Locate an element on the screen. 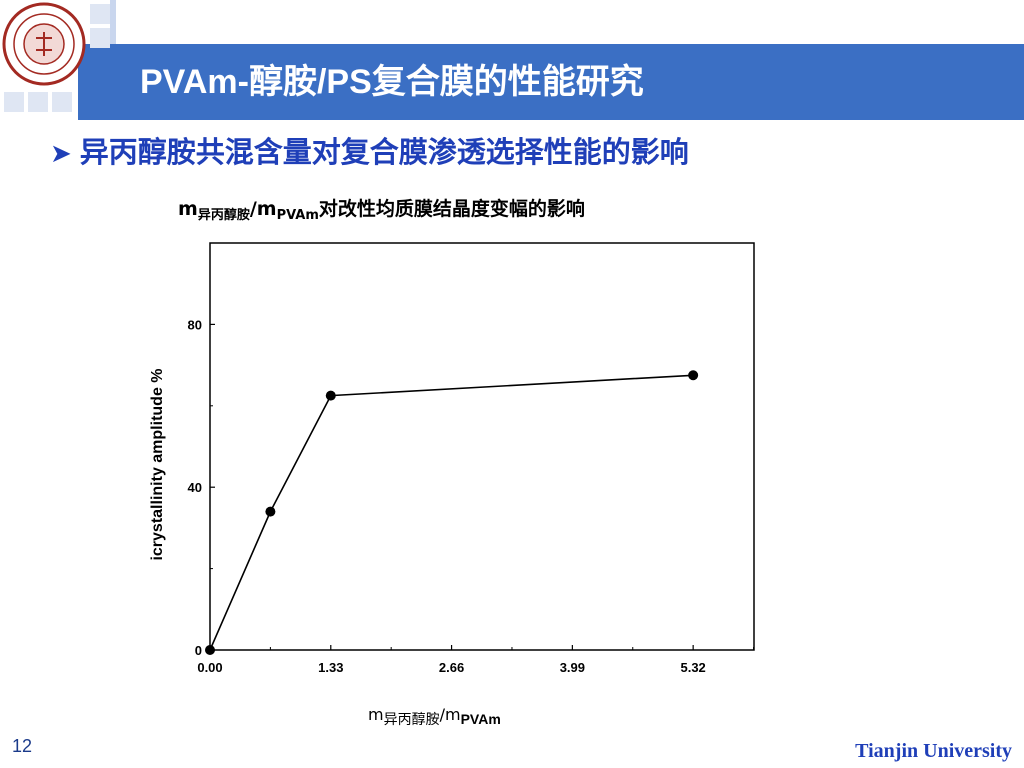 This screenshot has height=768, width=1024. footer-brand: Tianjin University is located at coordinates (933, 751).